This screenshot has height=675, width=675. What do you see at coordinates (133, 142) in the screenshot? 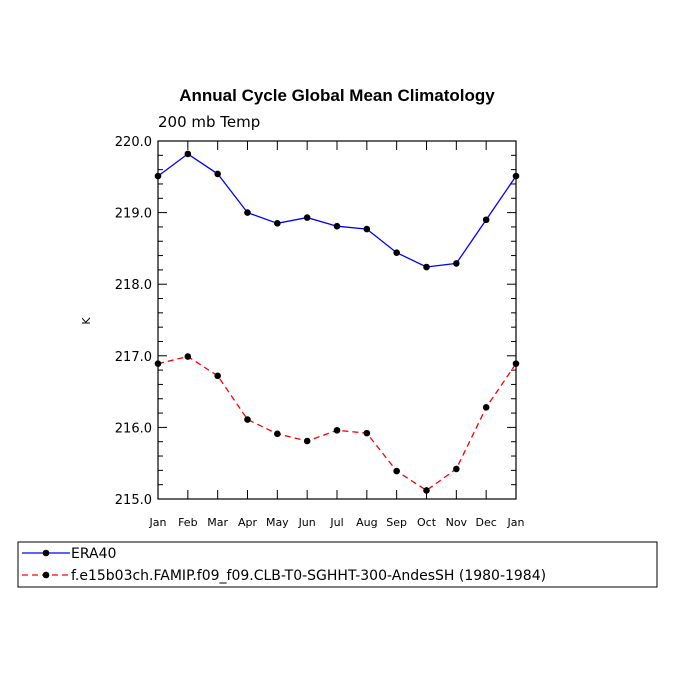
I see `y-tick-label: 220.0` at bounding box center [133, 142].